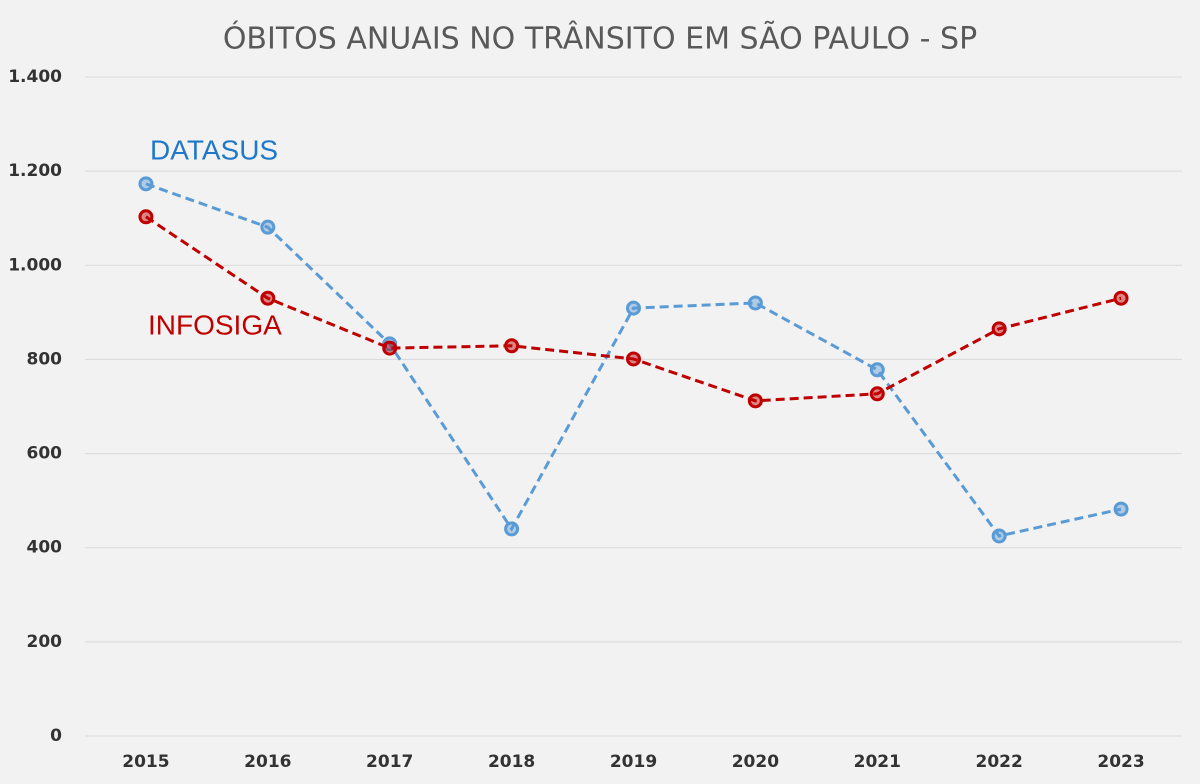  What do you see at coordinates (45, 642) in the screenshot?
I see `y-tick-label: 200` at bounding box center [45, 642].